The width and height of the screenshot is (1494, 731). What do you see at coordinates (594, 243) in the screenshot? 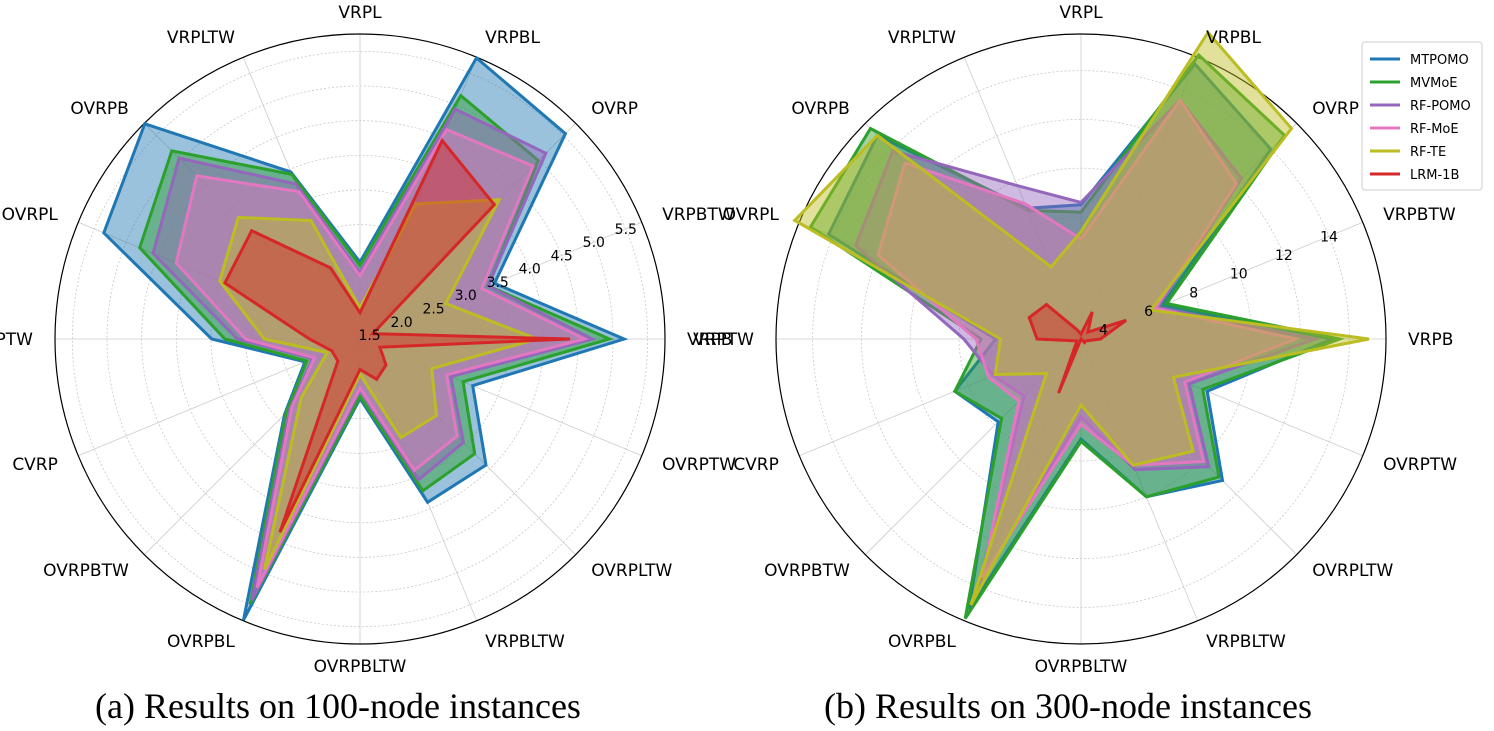
I see `radial-tick-label: 5.0` at bounding box center [594, 243].